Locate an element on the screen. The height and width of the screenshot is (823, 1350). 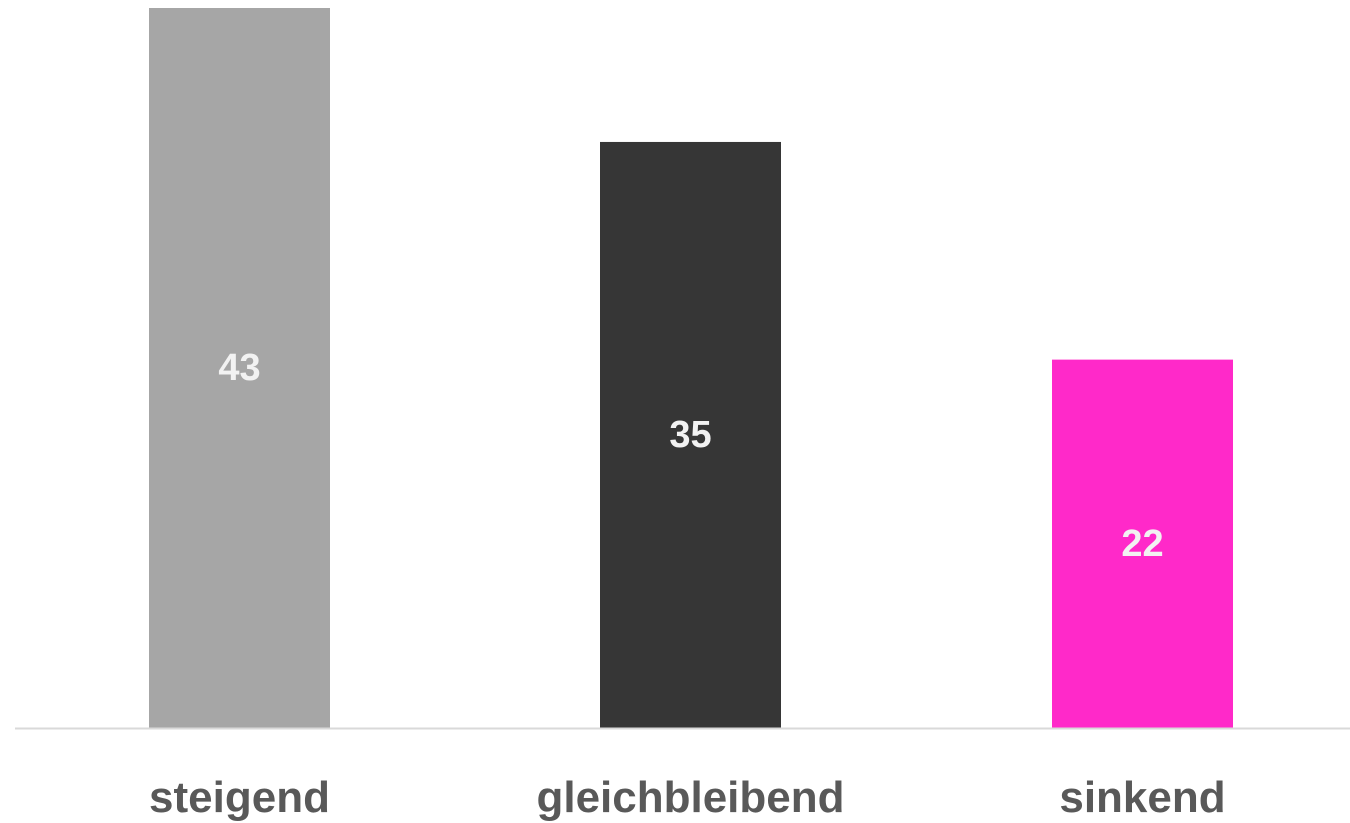
data-label-steigend: 43 is located at coordinates (239, 368).